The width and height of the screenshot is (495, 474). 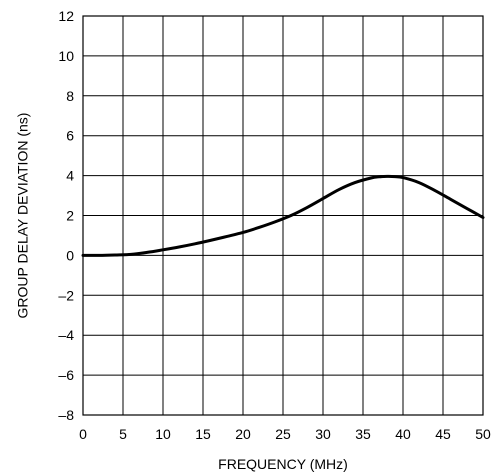 I want to click on x-tick-label: 40, so click(x=403, y=434).